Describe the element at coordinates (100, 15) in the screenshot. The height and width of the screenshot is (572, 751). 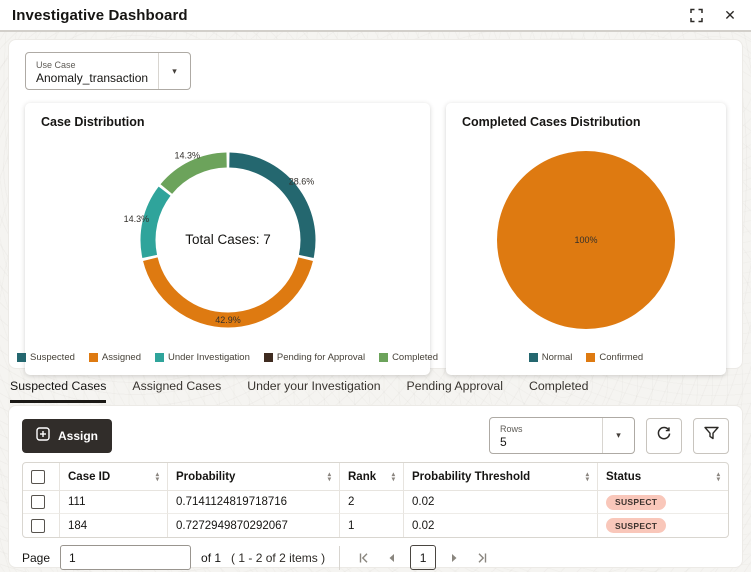
I see `page-title: Investigative Dashboard` at that location.